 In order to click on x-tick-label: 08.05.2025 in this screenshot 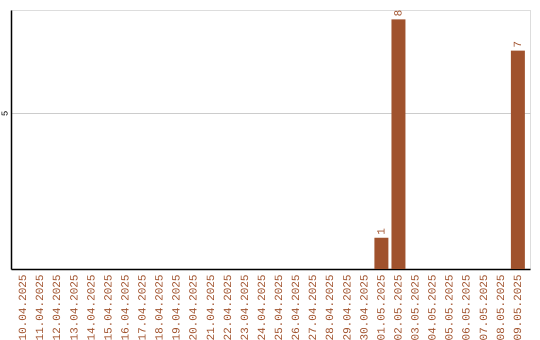, I will do `click(502, 307)`.